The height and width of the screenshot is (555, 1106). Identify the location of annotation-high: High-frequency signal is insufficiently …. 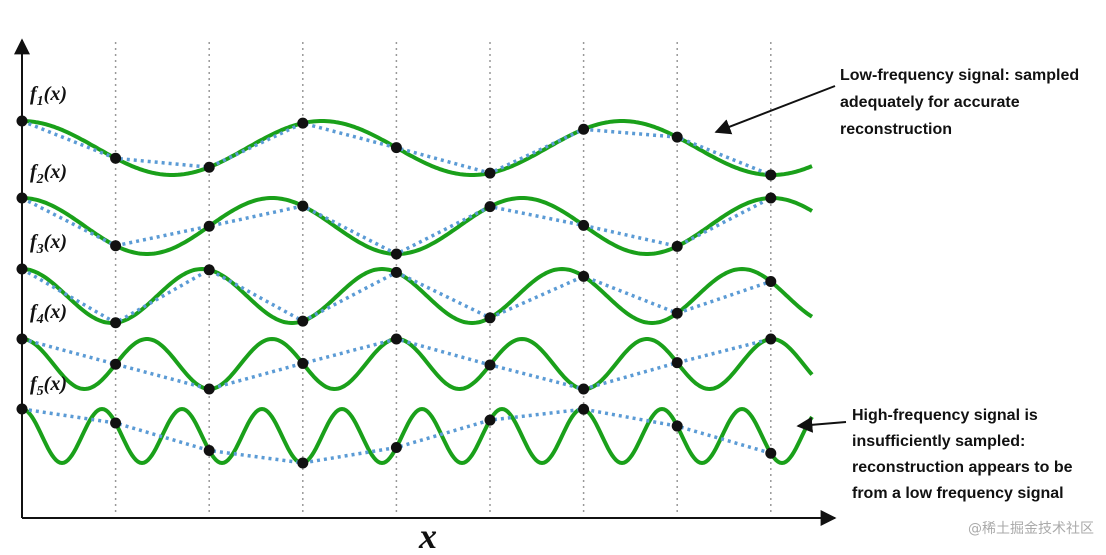
(964, 454).